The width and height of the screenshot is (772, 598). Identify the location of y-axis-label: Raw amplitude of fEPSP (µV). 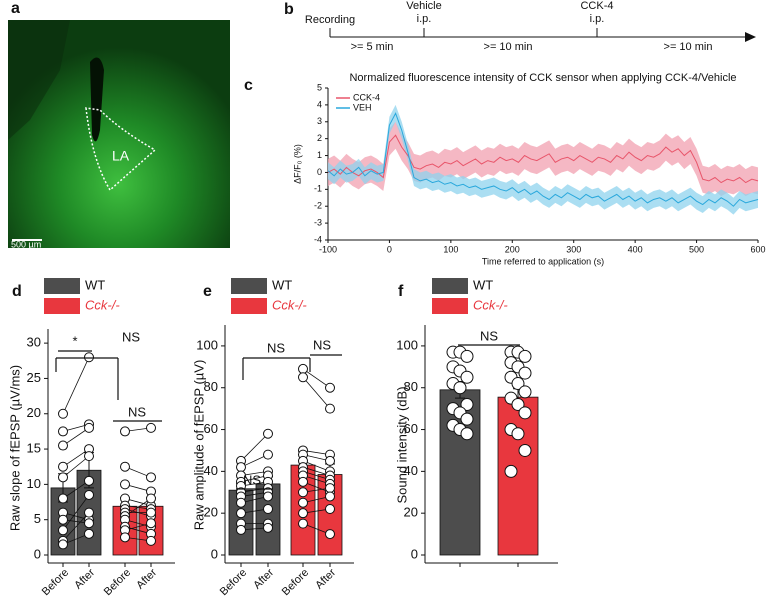
(198, 445).